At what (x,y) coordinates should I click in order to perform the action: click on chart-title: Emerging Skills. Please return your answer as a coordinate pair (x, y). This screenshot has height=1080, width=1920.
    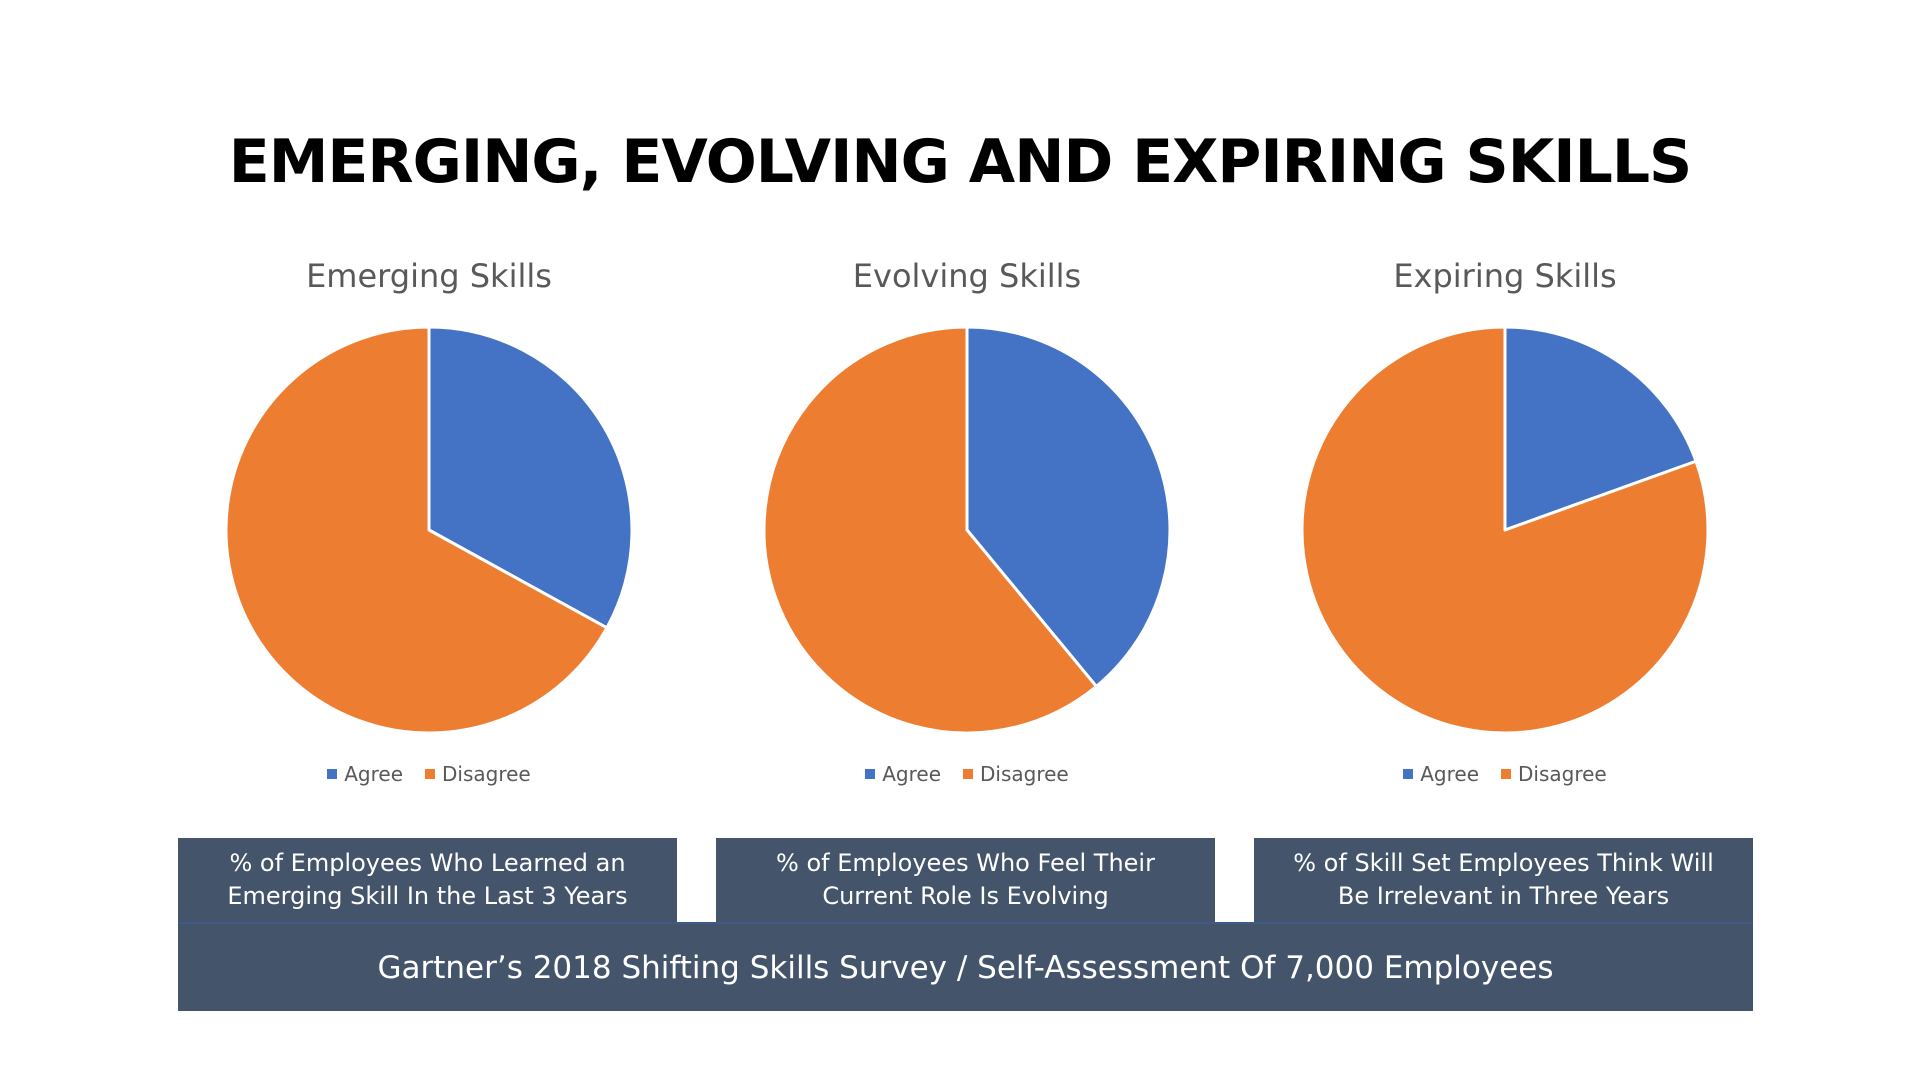
    Looking at the image, I should click on (429, 276).